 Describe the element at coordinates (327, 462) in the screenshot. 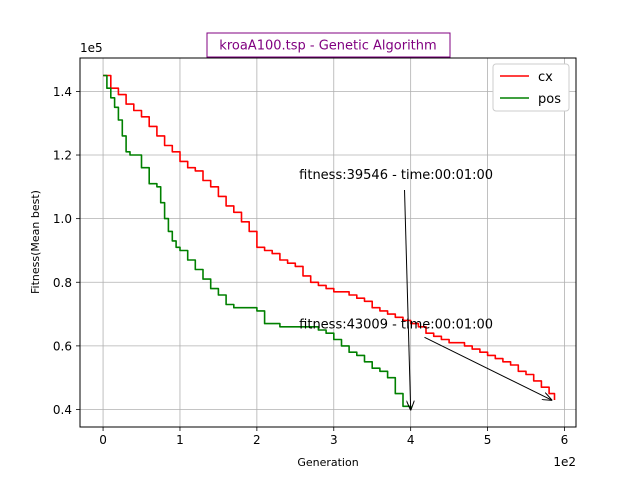

I see `x-axis-label: Generation` at that location.